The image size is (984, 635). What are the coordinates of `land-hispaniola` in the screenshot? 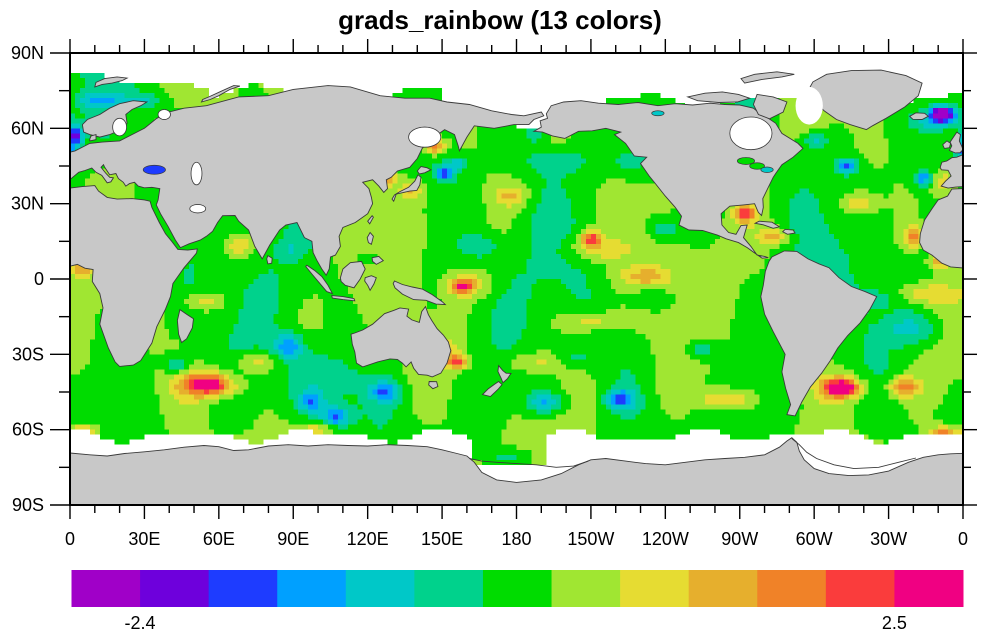 It's located at (788, 231).